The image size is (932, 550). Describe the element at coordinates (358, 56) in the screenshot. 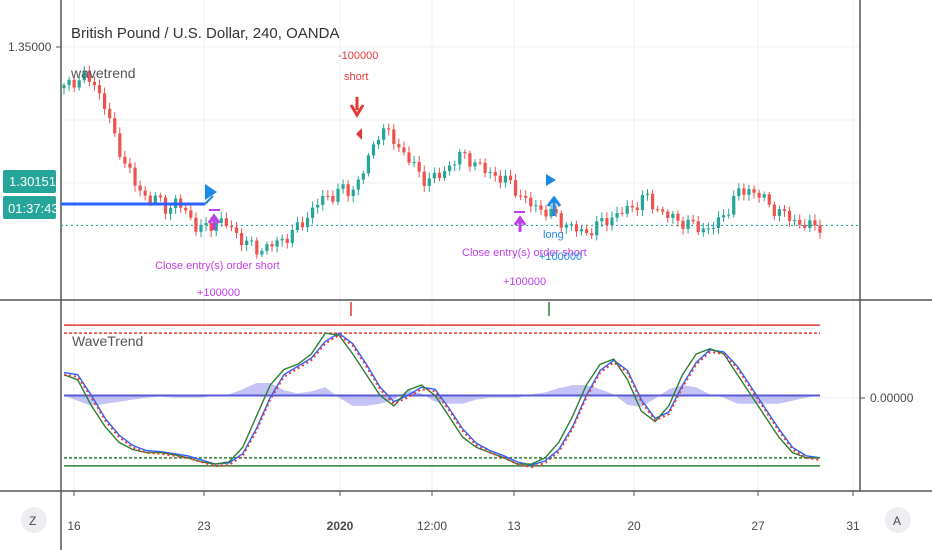

I see `short-qty-label: -100000` at that location.